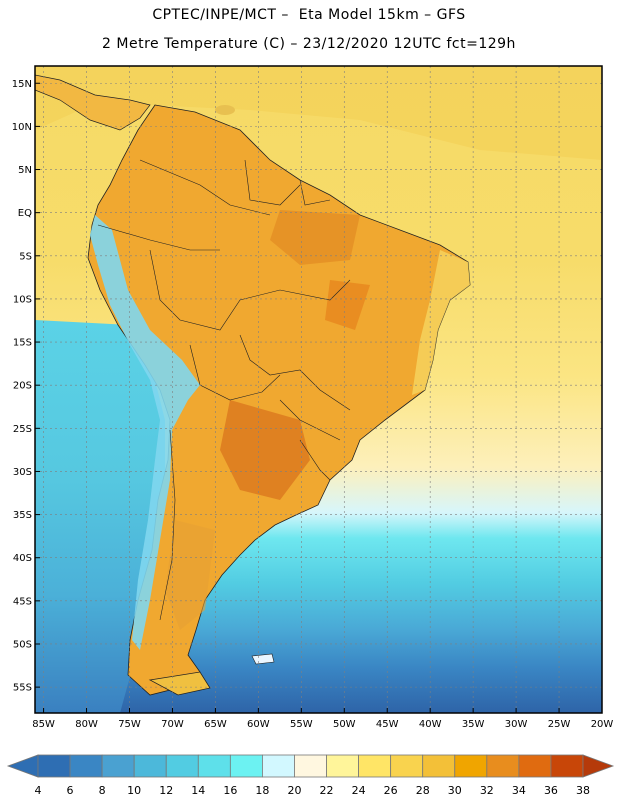 The height and width of the screenshot is (800, 618). Describe the element at coordinates (455, 790) in the screenshot. I see `colorbar-label: 30` at that location.